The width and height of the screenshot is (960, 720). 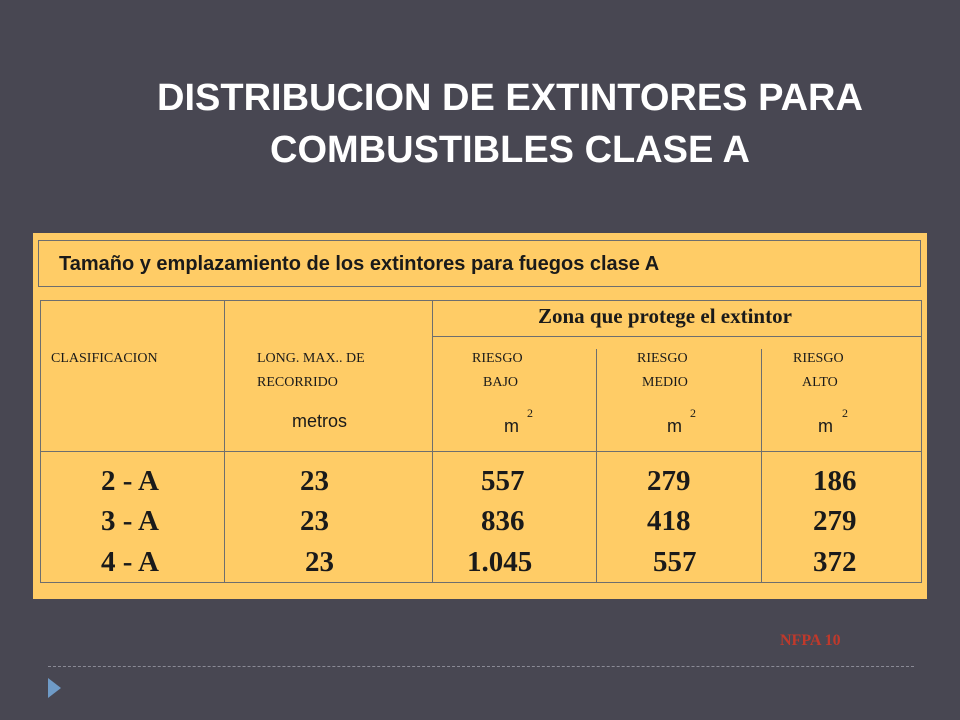 What do you see at coordinates (665, 316) in the screenshot?
I see `zone-header: Zona que protege el extintor` at bounding box center [665, 316].